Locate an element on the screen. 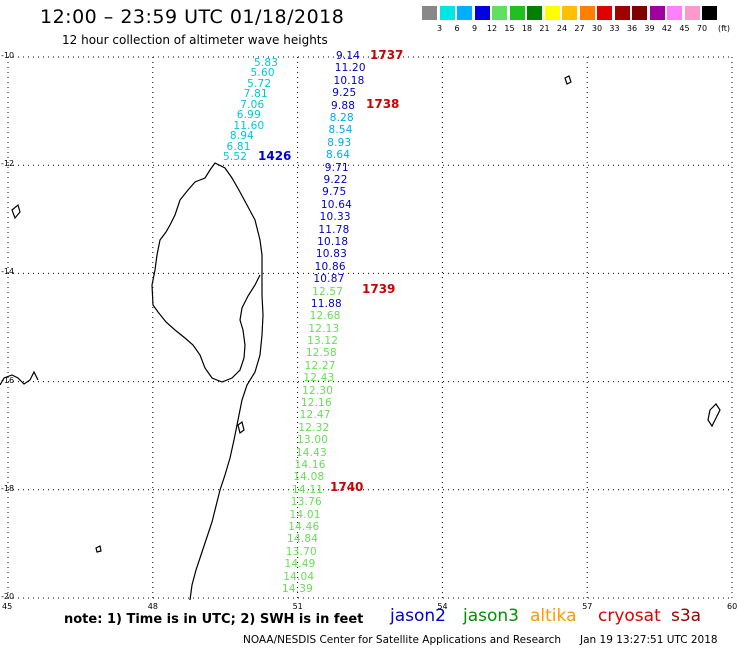 This screenshot has height=650, width=740. swh-value: 12.32 is located at coordinates (314, 427).